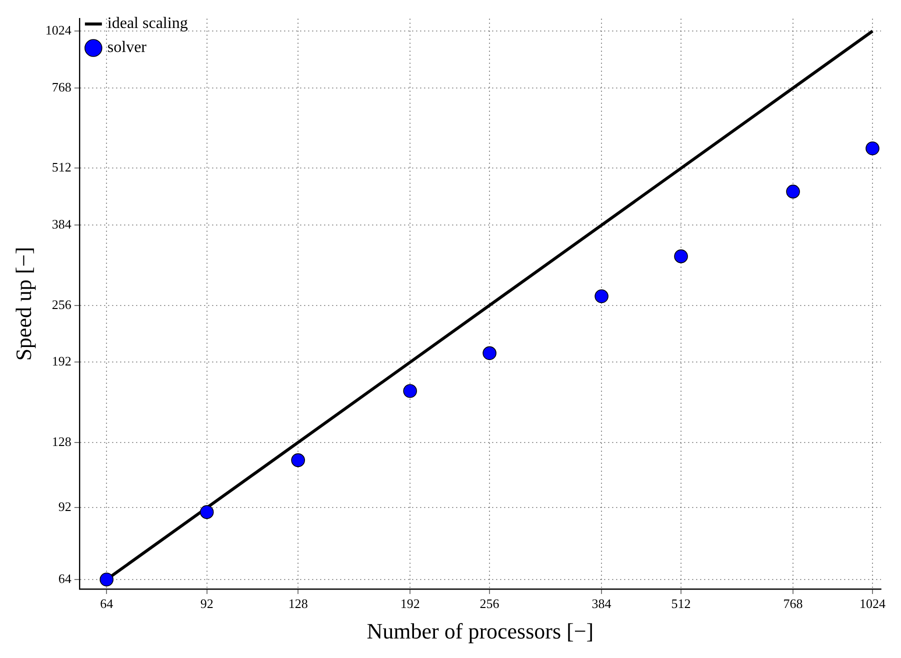 The width and height of the screenshot is (901, 658). Describe the element at coordinates (65, 578) in the screenshot. I see `y-tick-label: 64` at that location.